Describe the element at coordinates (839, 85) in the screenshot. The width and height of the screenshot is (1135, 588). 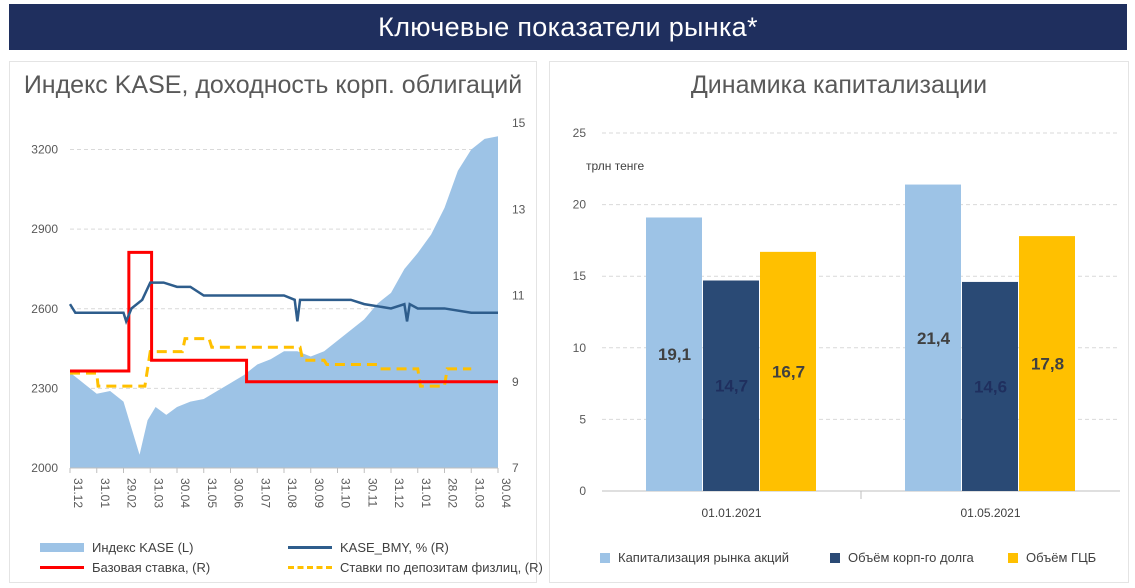
I see `capitalization-chart-title: Динамика капитализации` at that location.